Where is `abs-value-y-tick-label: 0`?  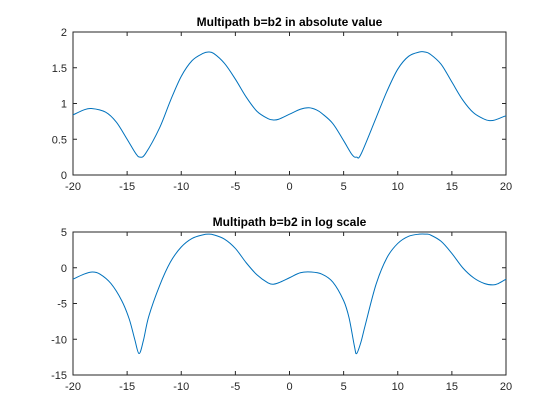 abs-value-y-tick-label: 0 is located at coordinates (64, 176).